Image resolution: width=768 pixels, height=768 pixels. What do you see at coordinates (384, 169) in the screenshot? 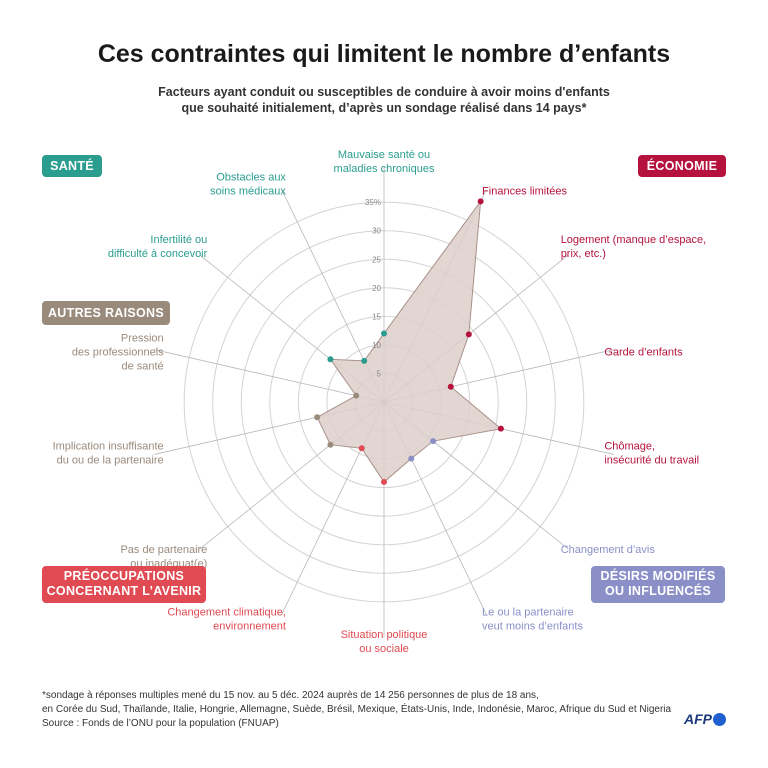
I see `axis-label-line: maladies chroniques` at bounding box center [384, 169].